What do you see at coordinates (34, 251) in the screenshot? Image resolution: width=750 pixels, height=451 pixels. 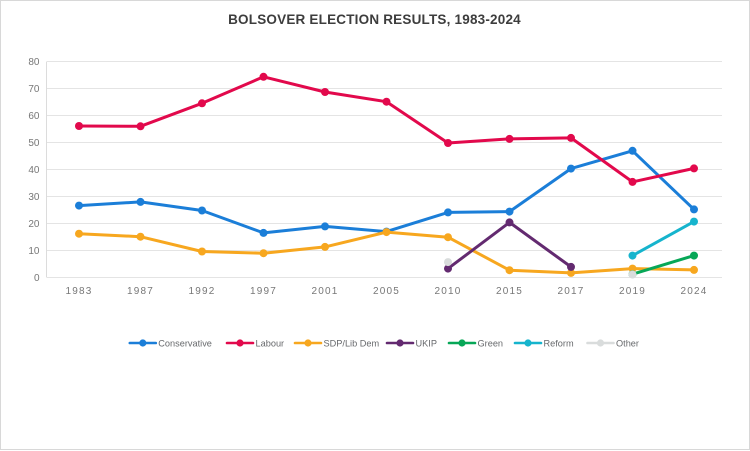 I see `svg-text: 10` at bounding box center [34, 251].